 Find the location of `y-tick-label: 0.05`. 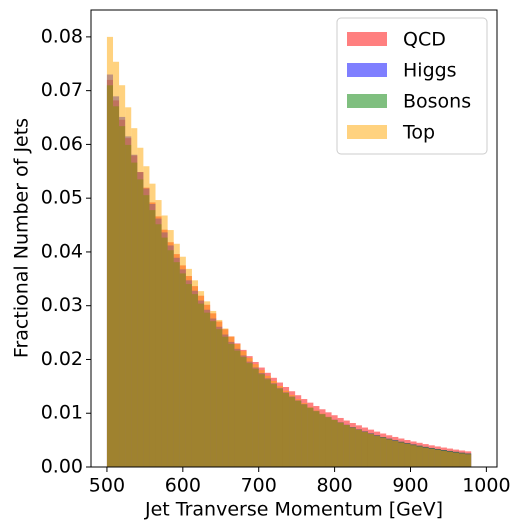

y-tick-label: 0.05 is located at coordinates (62, 198).